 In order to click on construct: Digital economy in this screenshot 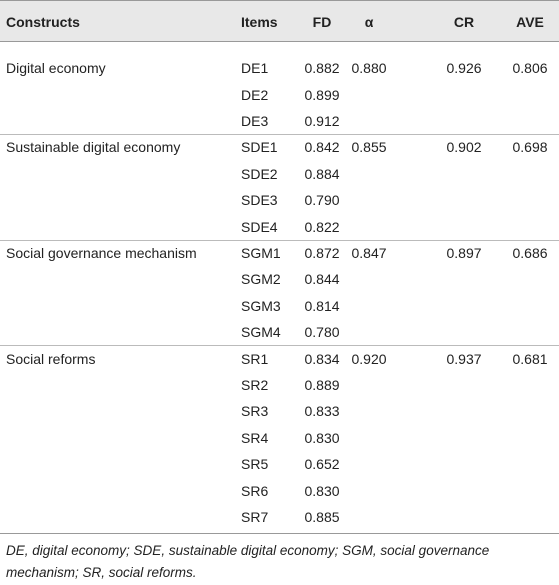, I will do `click(56, 68)`.